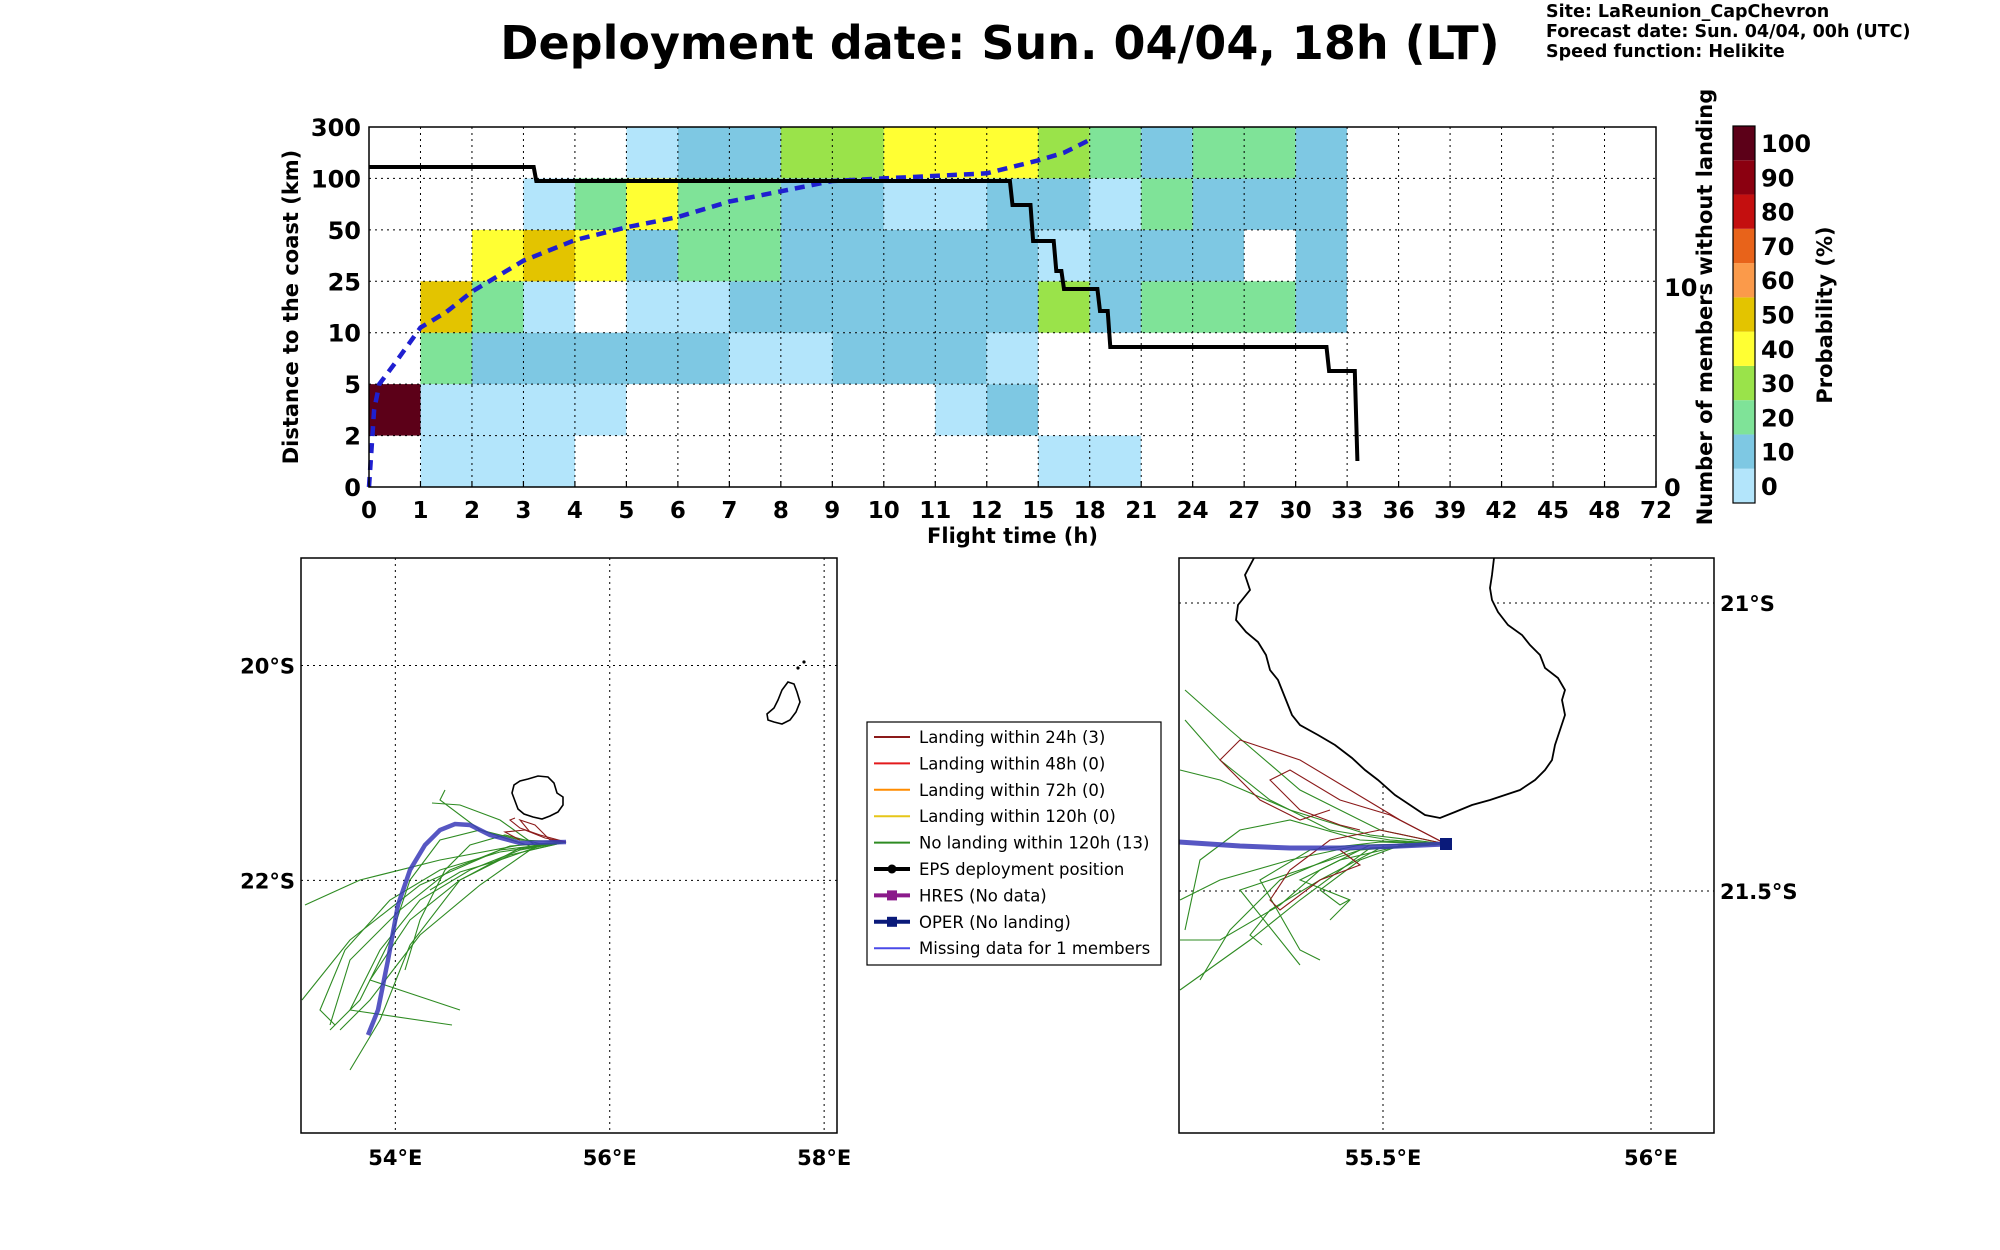  I want to click on islet-dot, so click(798, 668).